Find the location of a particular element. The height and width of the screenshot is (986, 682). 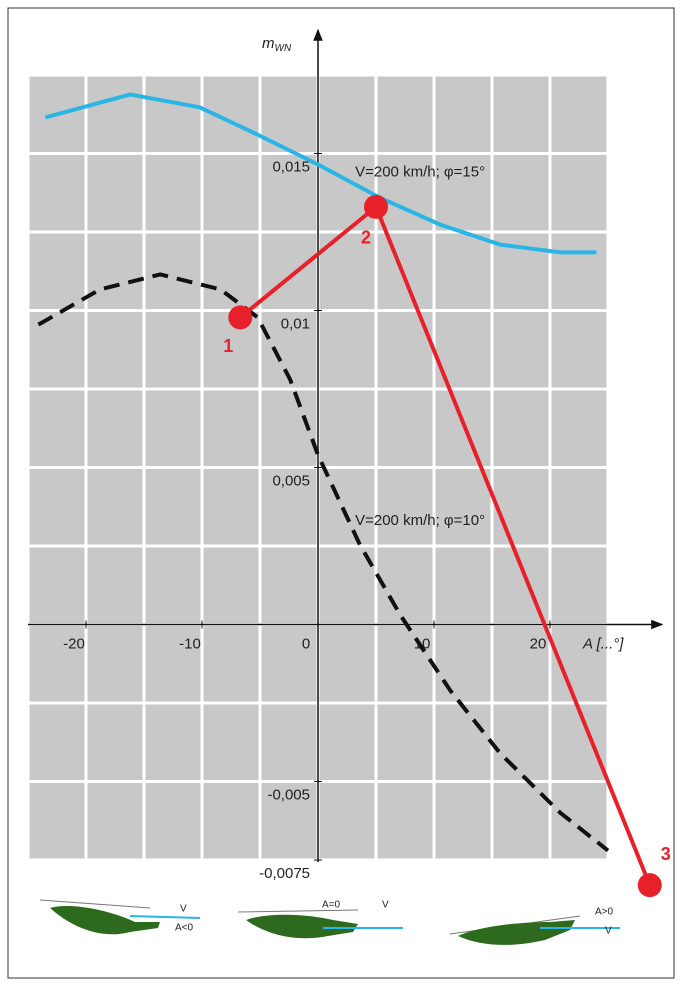

x-tick-label: 0 is located at coordinates (306, 643).